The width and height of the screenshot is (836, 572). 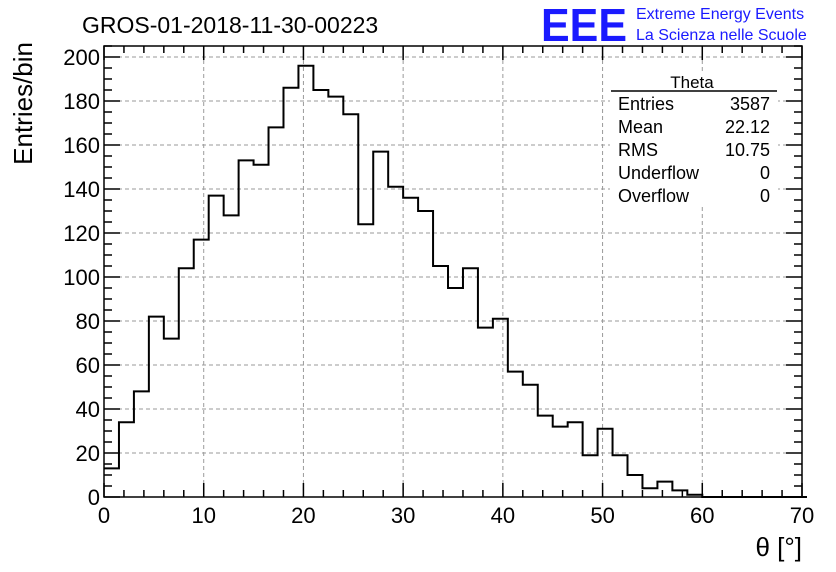 I want to click on x-tick-label: 40, so click(x=503, y=515).